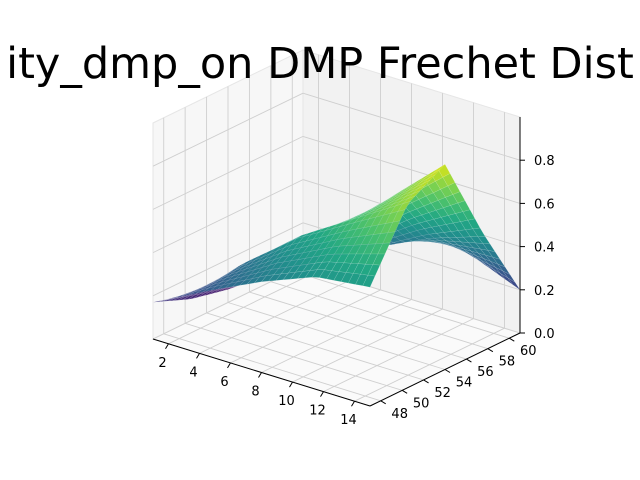  I want to click on y-tick-label: 54, so click(464, 383).